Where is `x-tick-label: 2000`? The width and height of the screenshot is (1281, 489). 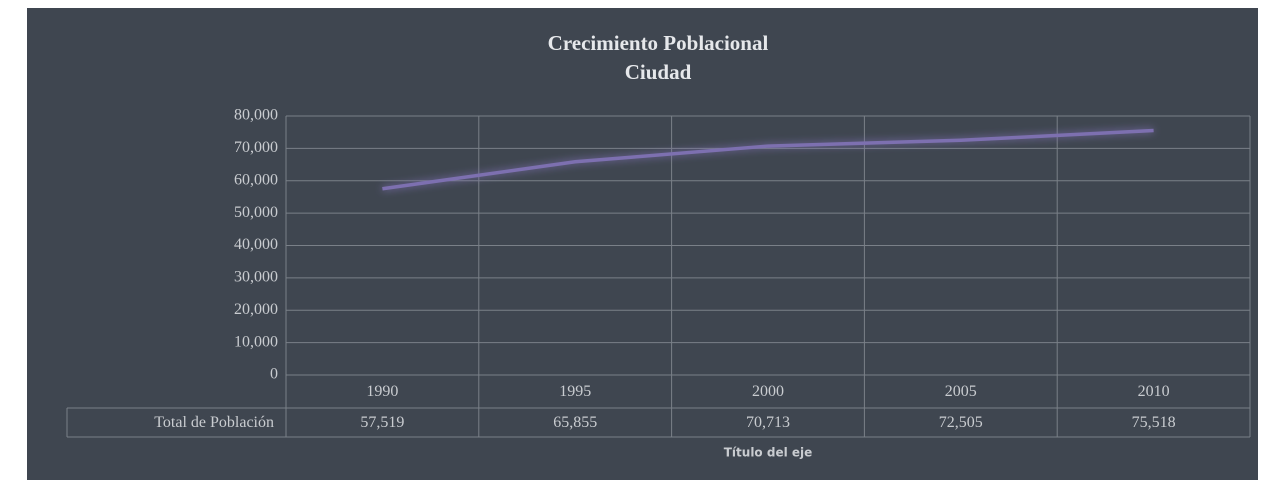 x-tick-label: 2000 is located at coordinates (768, 391).